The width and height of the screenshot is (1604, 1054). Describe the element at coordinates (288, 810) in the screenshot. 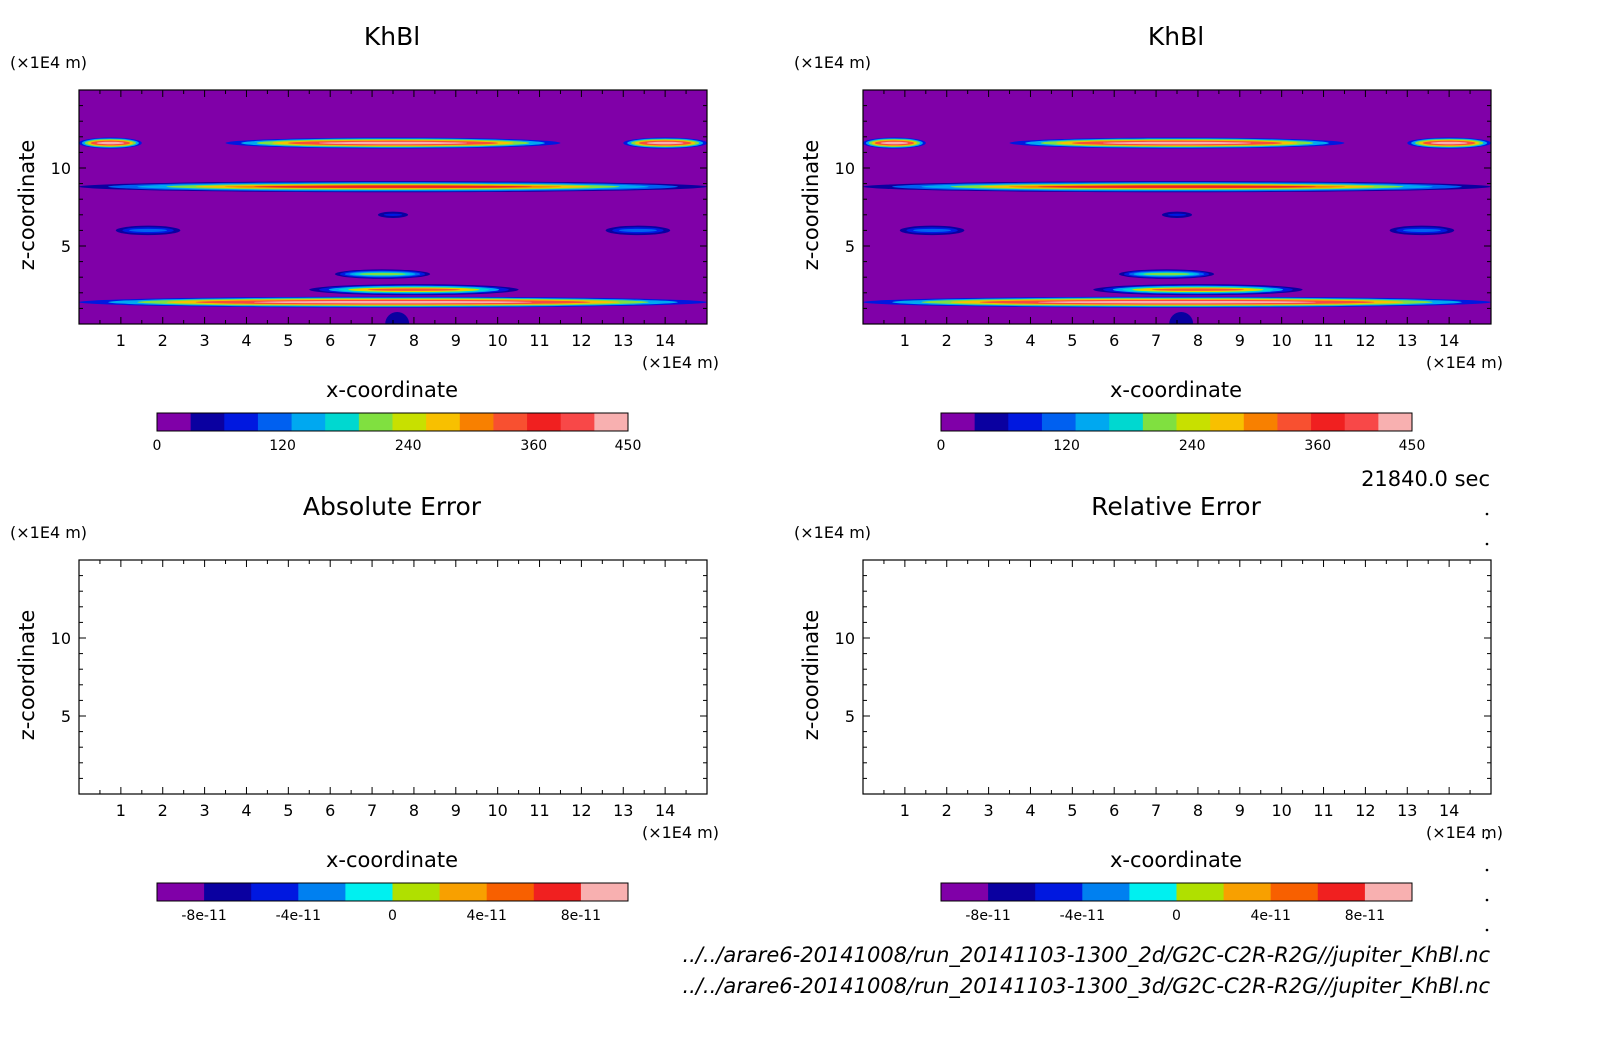

I see `x-tick-label: 5` at that location.